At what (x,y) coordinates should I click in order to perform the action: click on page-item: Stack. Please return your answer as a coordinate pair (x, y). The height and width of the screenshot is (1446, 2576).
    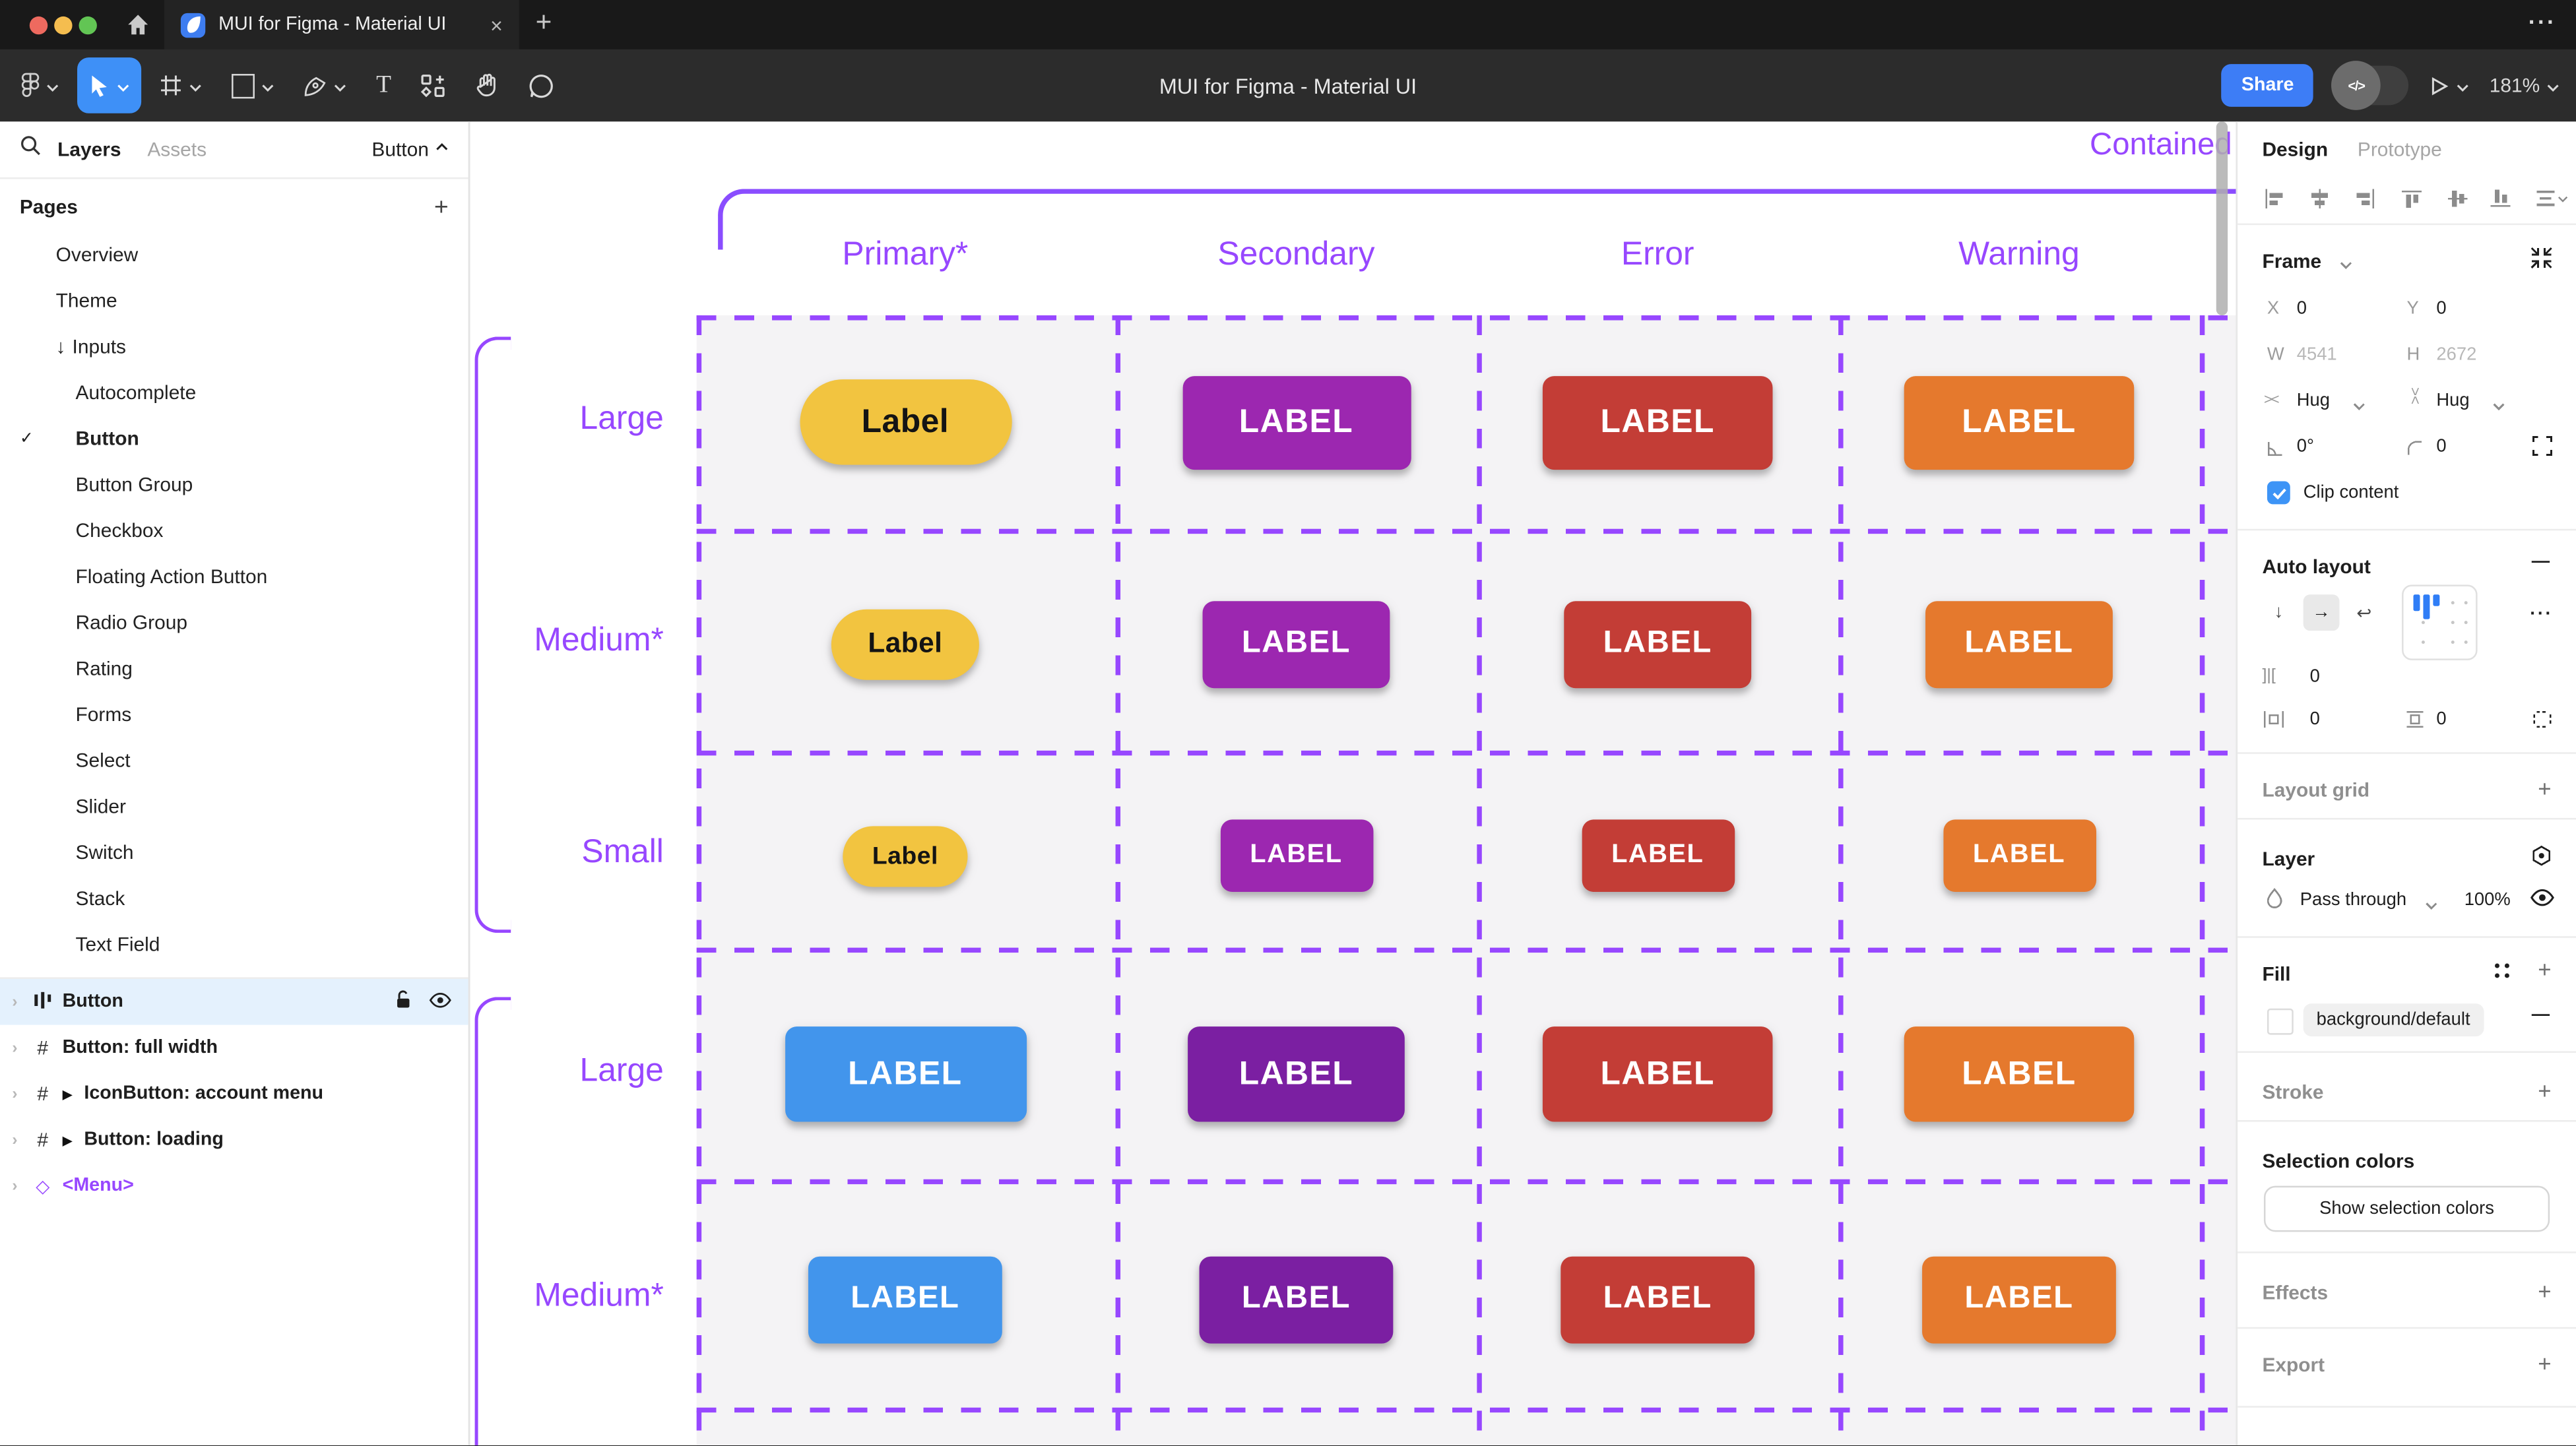
    Looking at the image, I should click on (234, 898).